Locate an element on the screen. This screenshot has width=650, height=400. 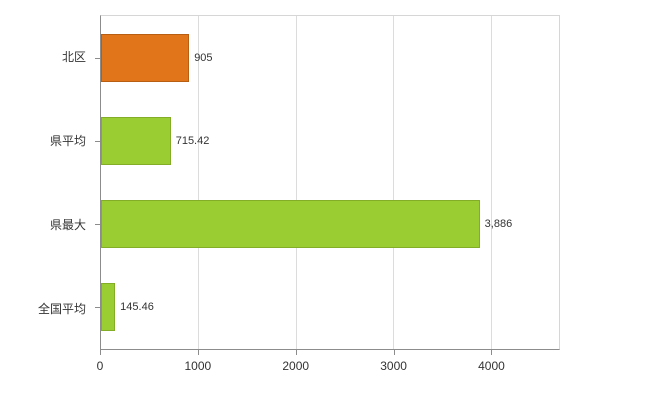
category-label: 北区 is located at coordinates (73, 57).